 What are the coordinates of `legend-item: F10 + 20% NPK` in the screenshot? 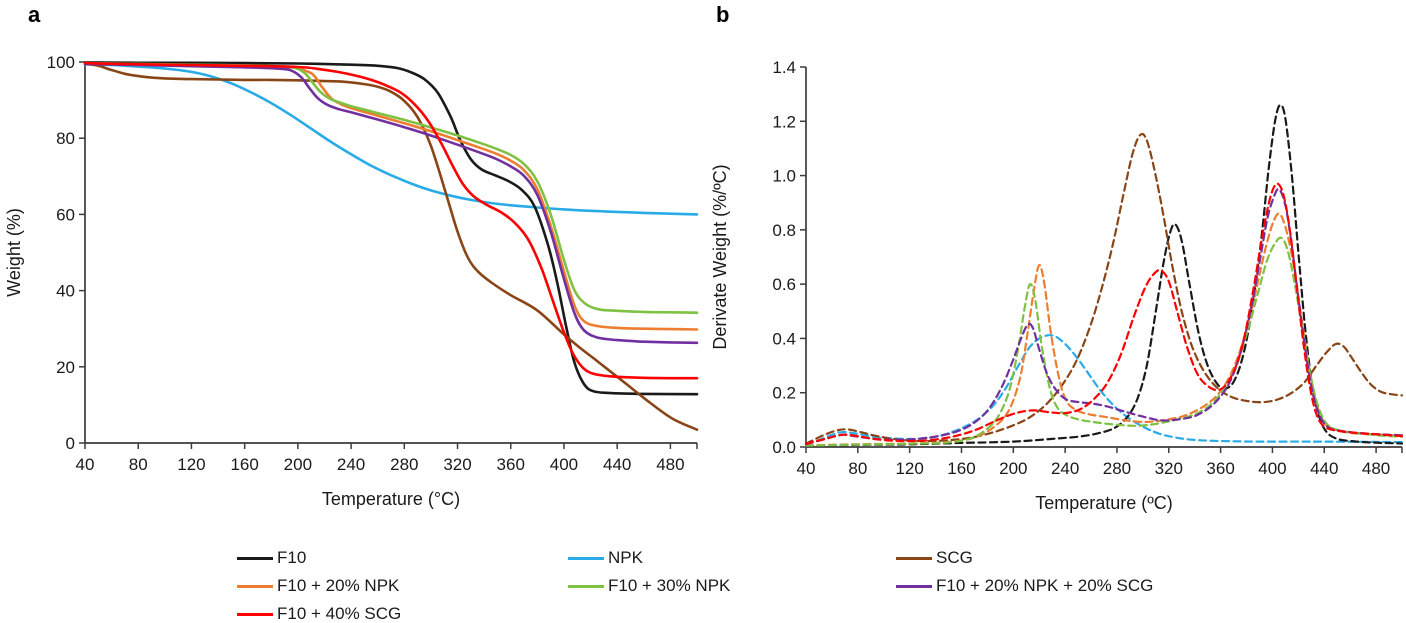 It's located at (318, 586).